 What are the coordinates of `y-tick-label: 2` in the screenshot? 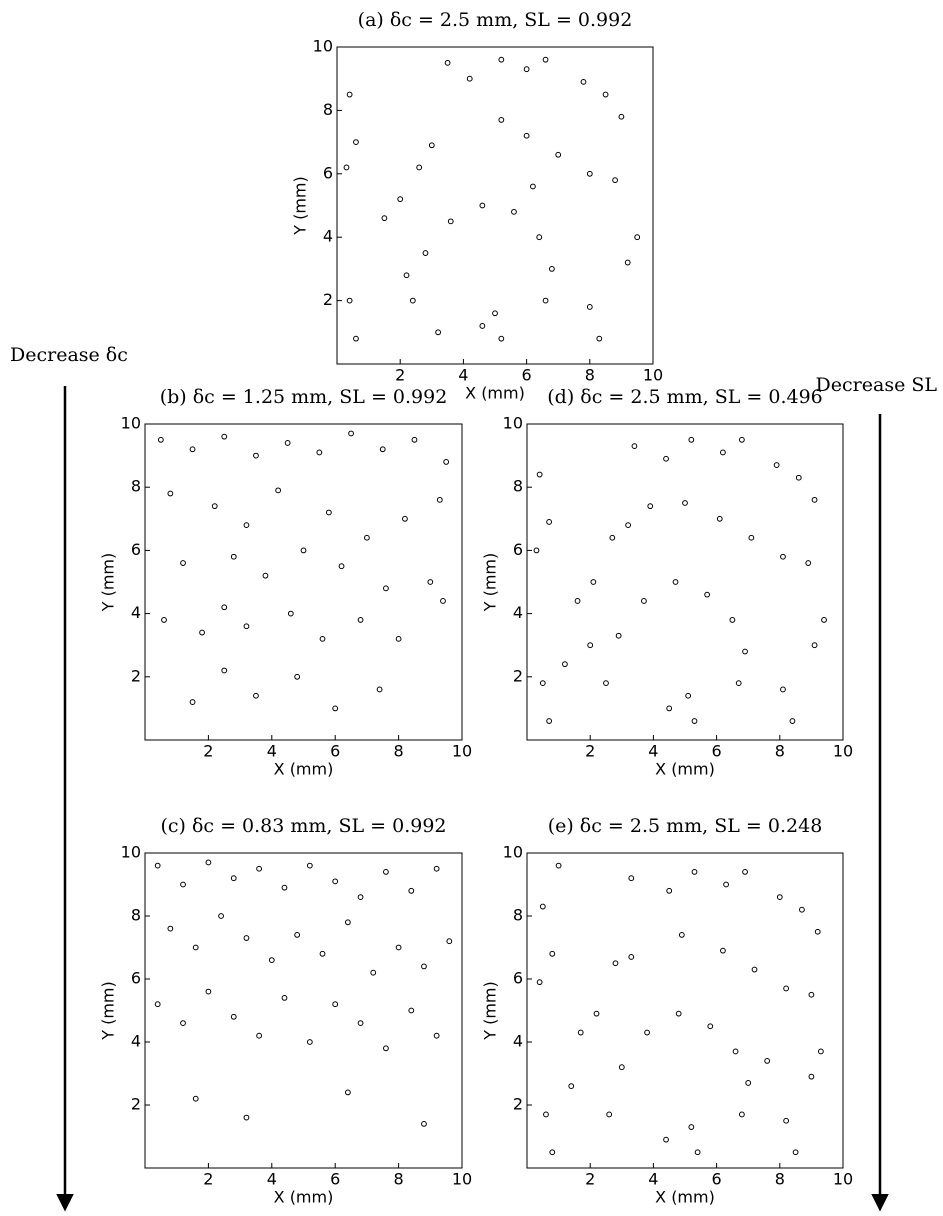 It's located at (136, 1104).